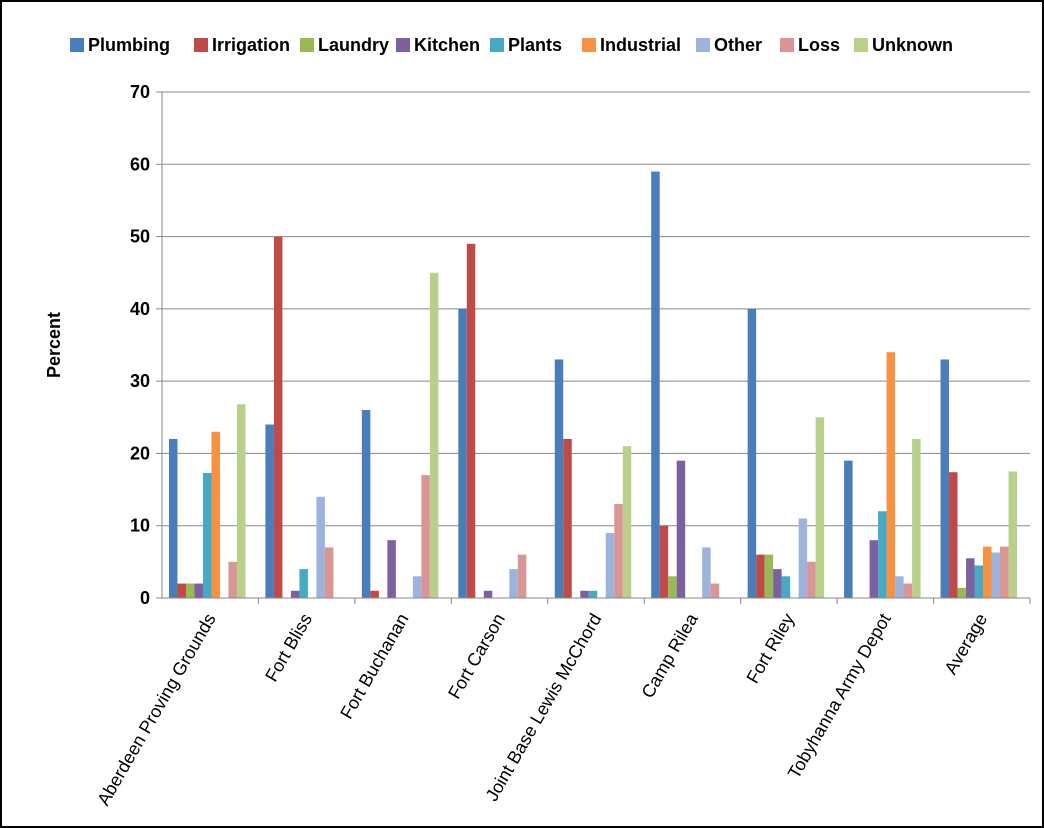 This screenshot has height=828, width=1044. What do you see at coordinates (145, 598) in the screenshot?
I see `y-tick-label: 0` at bounding box center [145, 598].